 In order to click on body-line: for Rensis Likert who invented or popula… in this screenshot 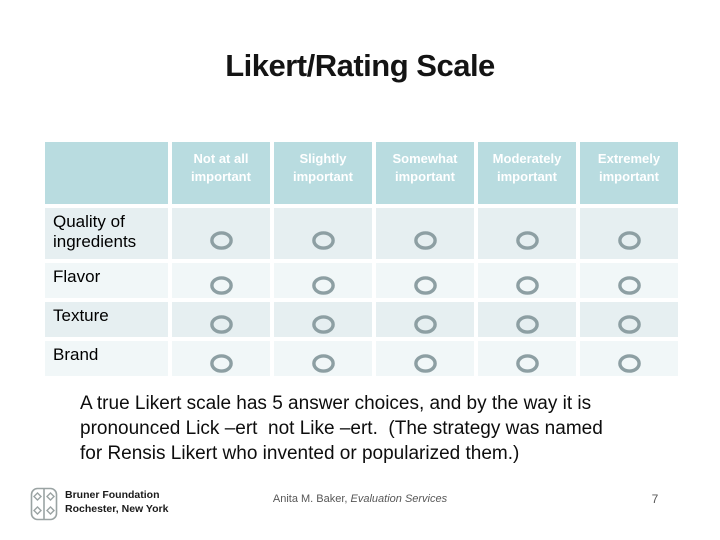, I will do `click(300, 454)`.